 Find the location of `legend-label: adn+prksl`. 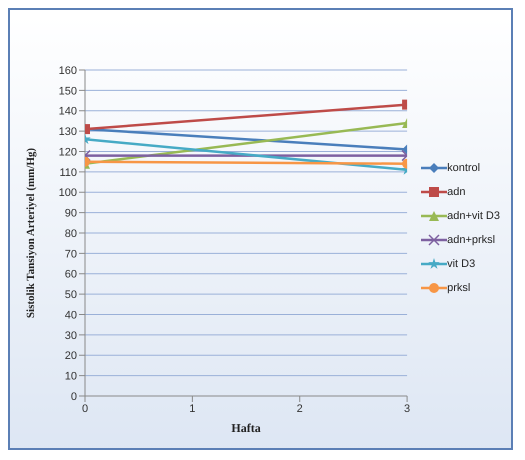

legend-label: adn+prksl is located at coordinates (471, 240).